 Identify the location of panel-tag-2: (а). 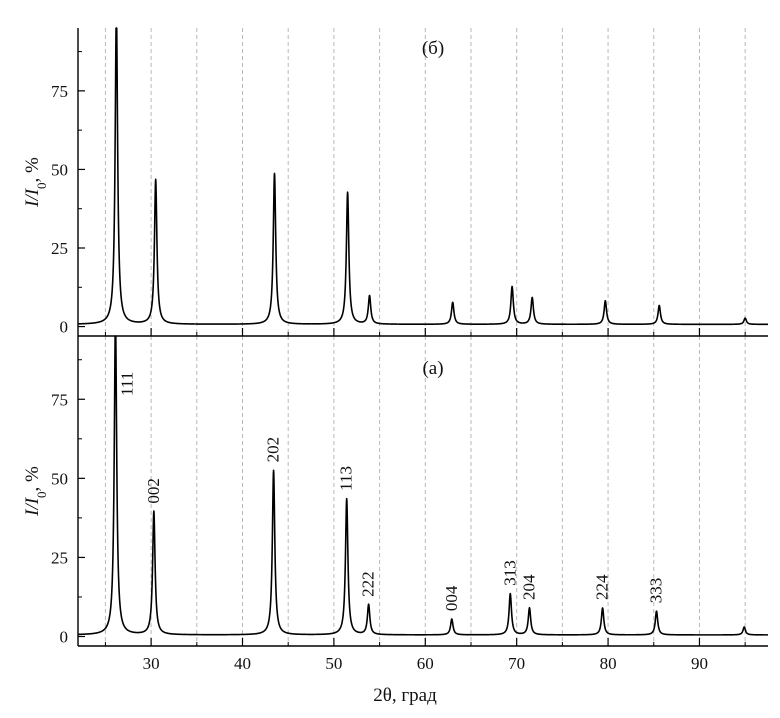
(432, 368).